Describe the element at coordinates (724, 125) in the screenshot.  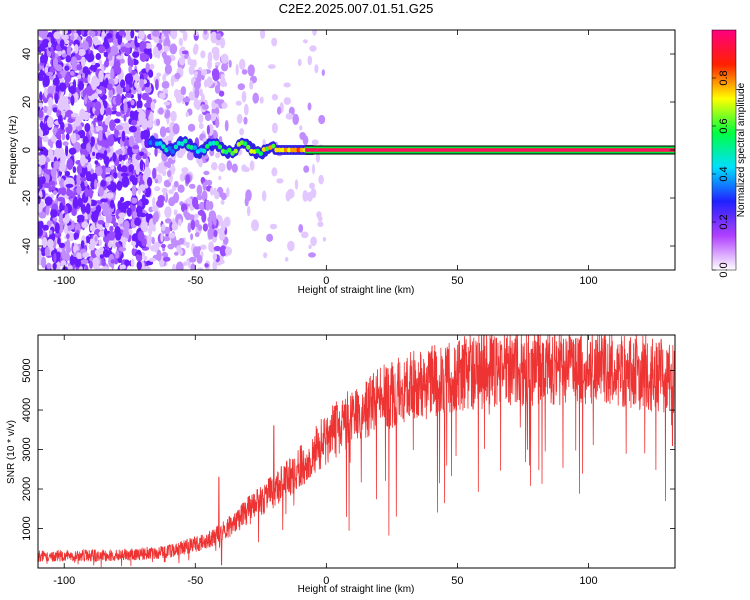
I see `colorbar-tick-label: 0.6` at that location.